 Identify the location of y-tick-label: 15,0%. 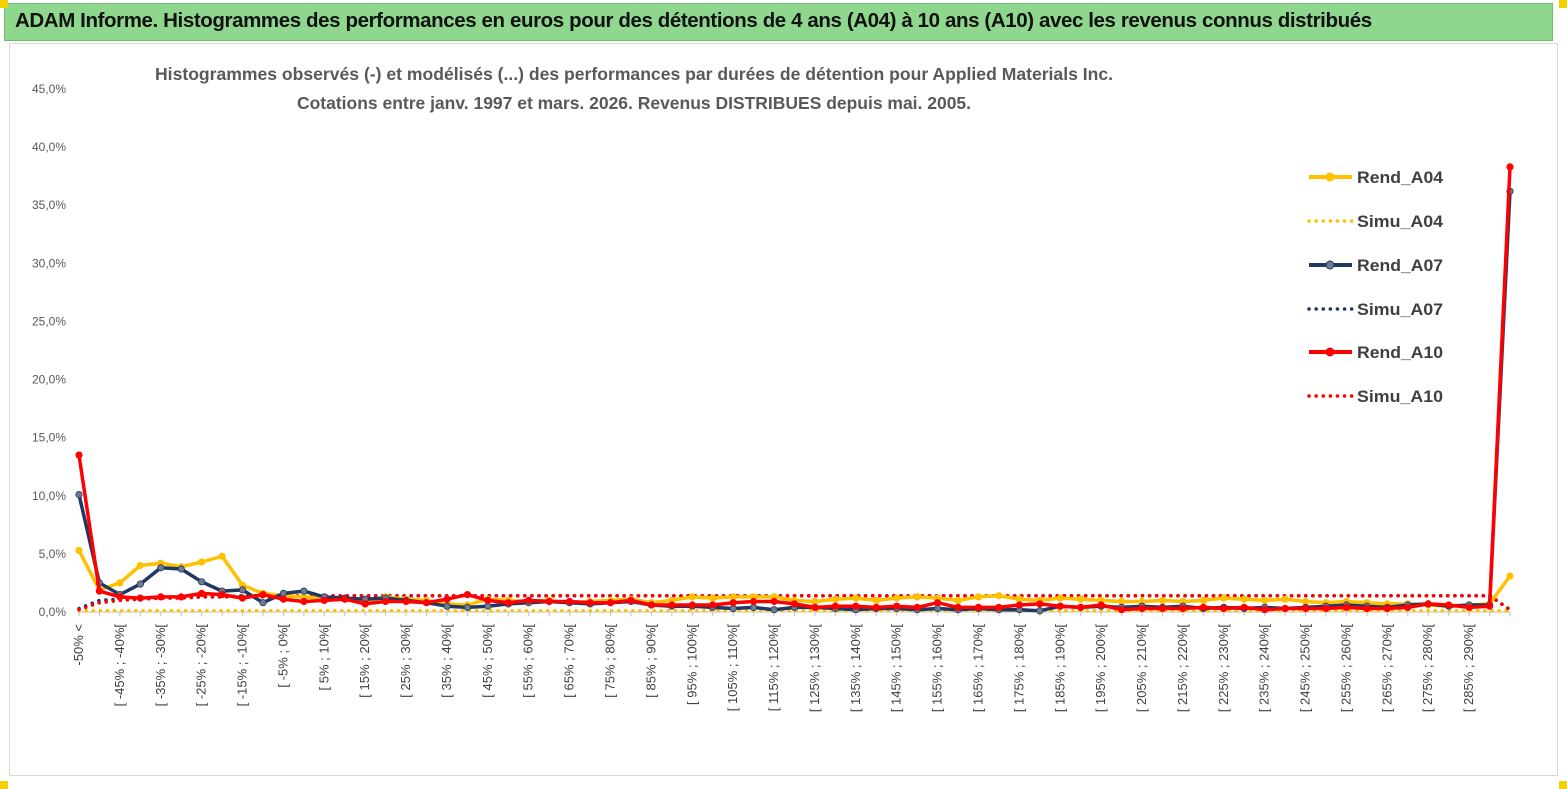
(49, 438).